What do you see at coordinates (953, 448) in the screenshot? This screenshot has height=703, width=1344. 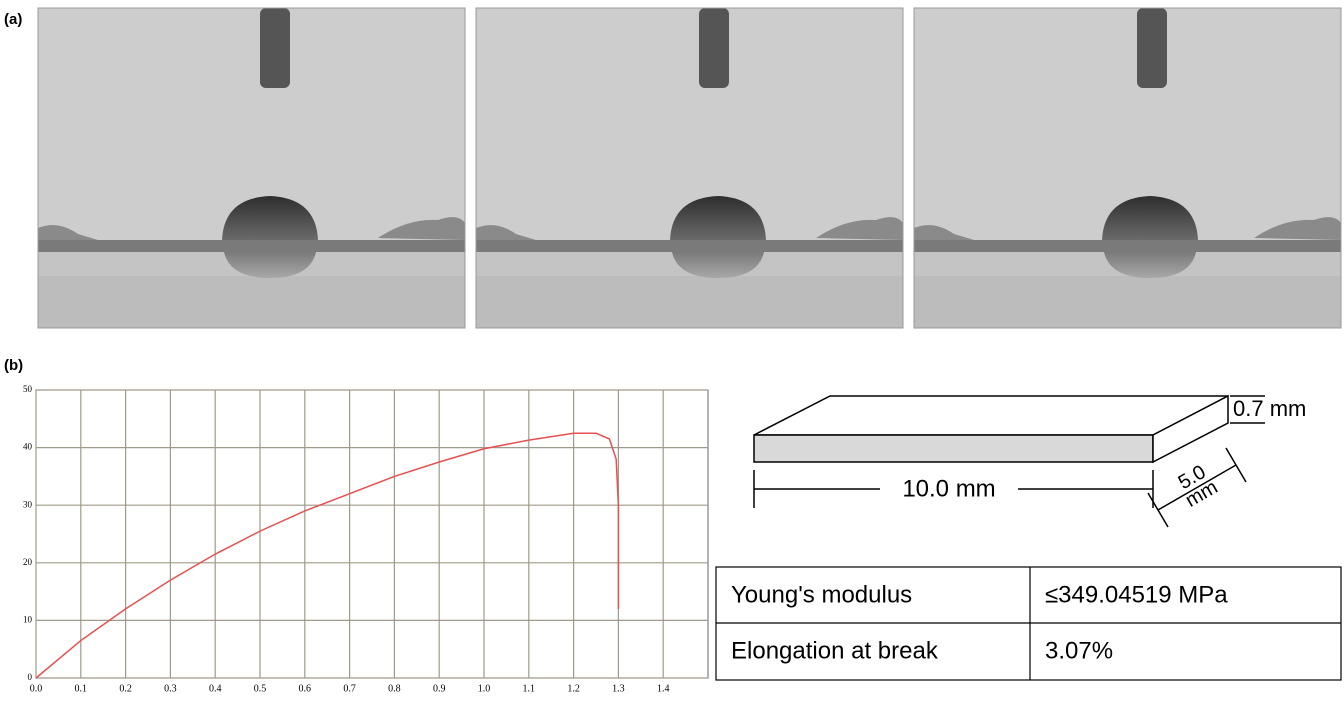 I see `specimen-front` at bounding box center [953, 448].